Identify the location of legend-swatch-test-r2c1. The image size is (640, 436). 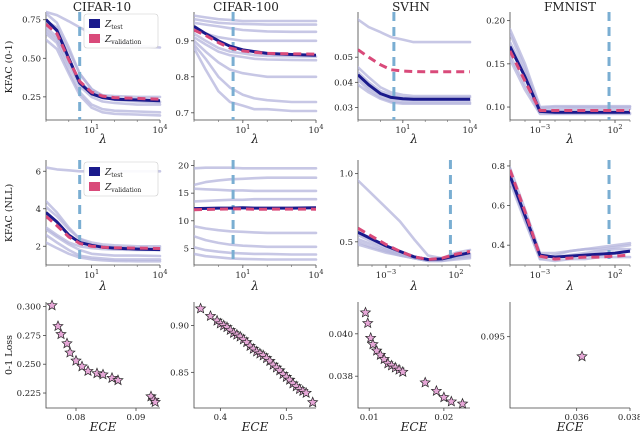
(94, 171).